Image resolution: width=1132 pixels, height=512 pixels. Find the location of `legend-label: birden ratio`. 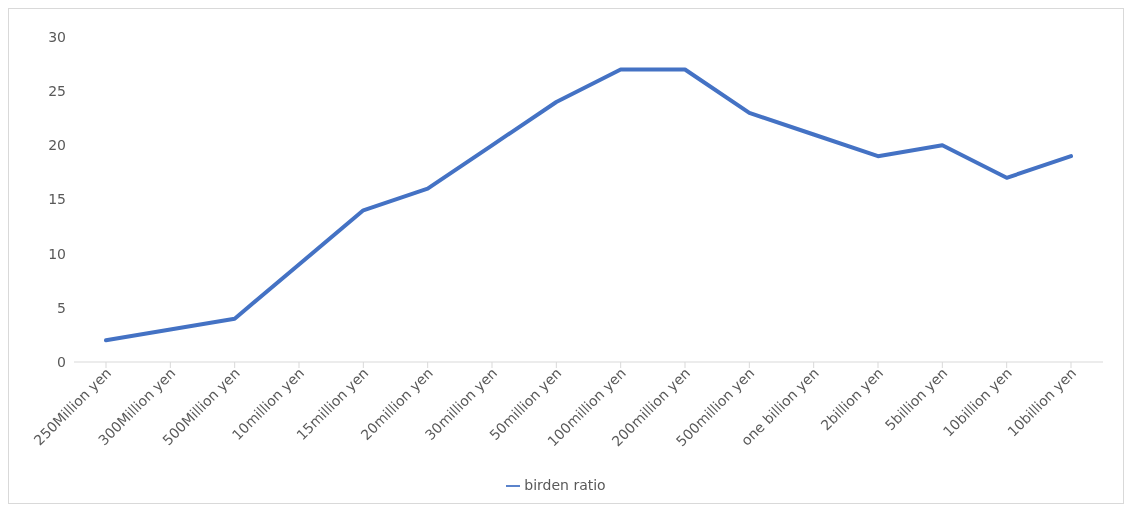

legend-label: birden ratio is located at coordinates (565, 485).